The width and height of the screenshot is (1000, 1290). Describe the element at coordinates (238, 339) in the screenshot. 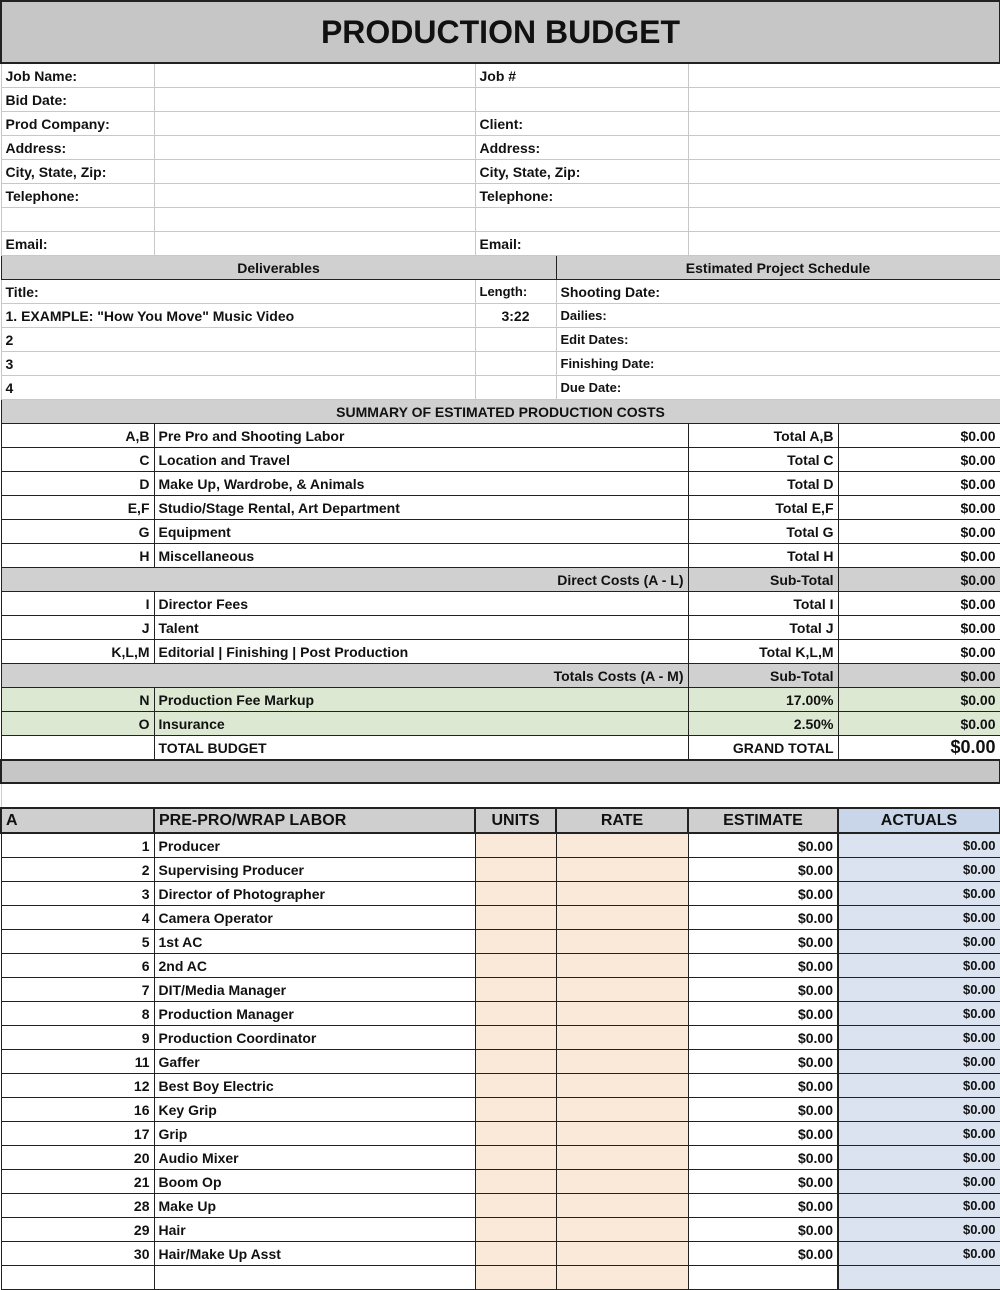

I see `deliverable-title: 2` at that location.